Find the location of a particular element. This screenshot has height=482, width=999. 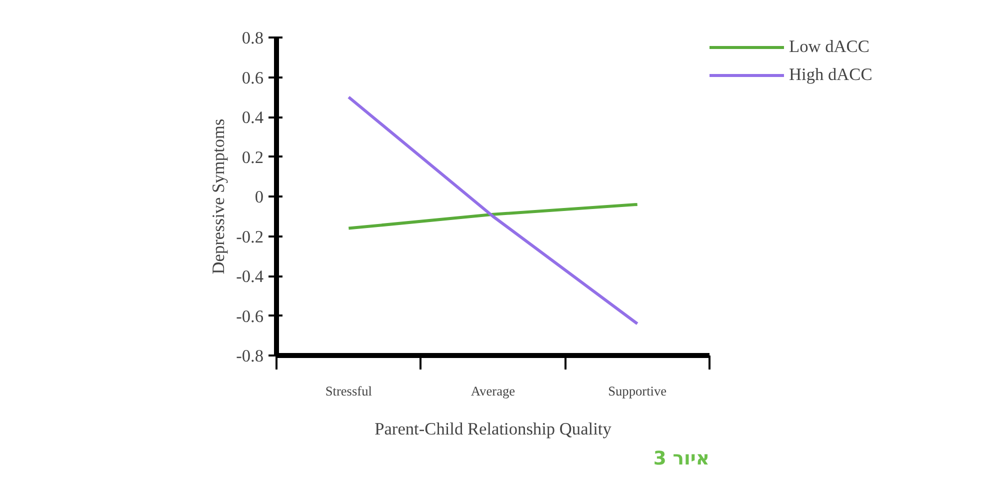

y-tick-label: 0.4 is located at coordinates (253, 117).